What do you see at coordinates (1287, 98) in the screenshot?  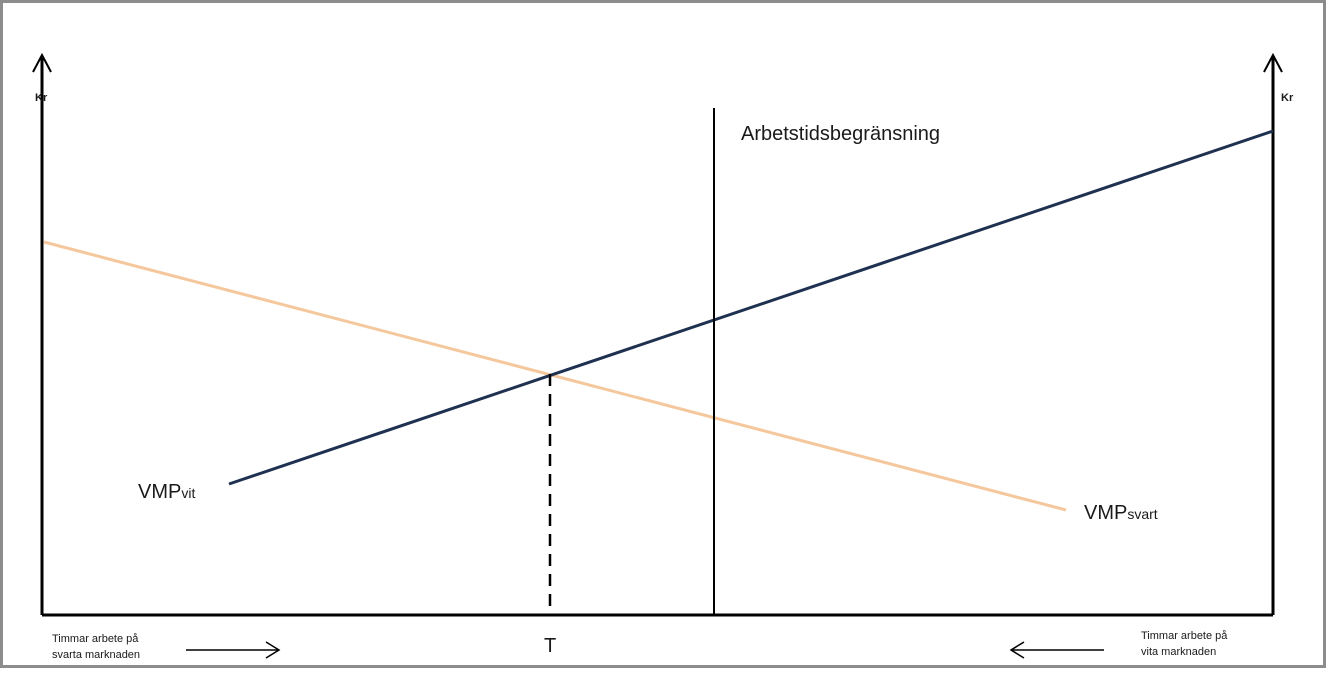 I see `right-axis-label: Kr` at bounding box center [1287, 98].